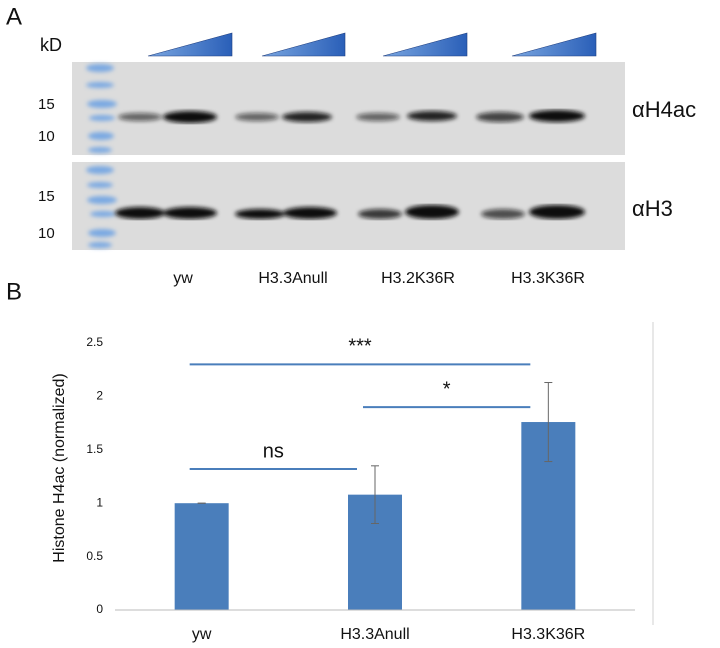 The width and height of the screenshot is (720, 648). Describe the element at coordinates (94, 342) in the screenshot. I see `y-tick-label: 2.5` at that location.